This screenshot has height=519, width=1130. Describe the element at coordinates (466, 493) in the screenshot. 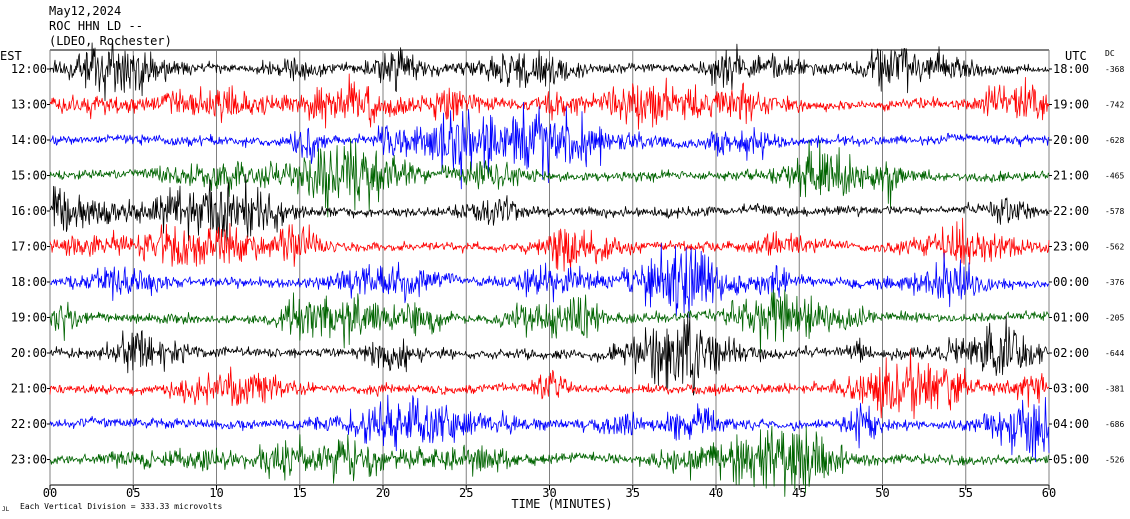

I see `x-tick-label-25: 25` at that location.